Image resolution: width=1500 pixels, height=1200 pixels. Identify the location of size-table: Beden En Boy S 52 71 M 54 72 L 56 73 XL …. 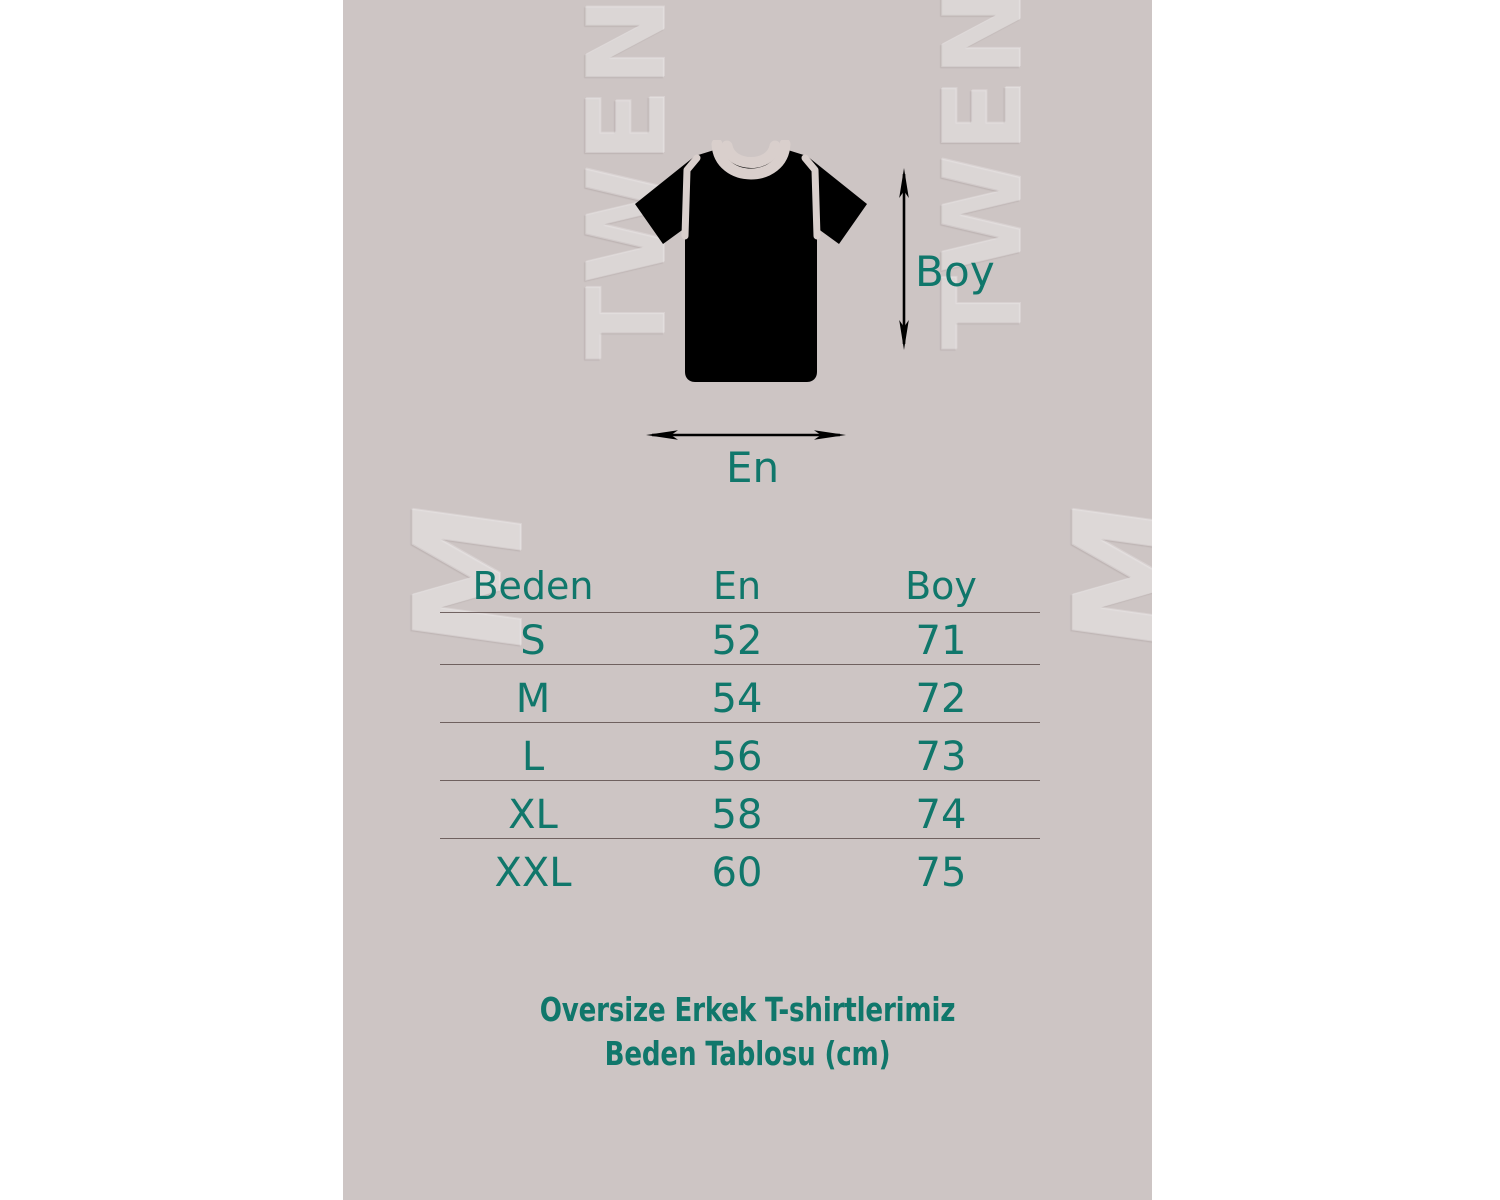
(737, 731).